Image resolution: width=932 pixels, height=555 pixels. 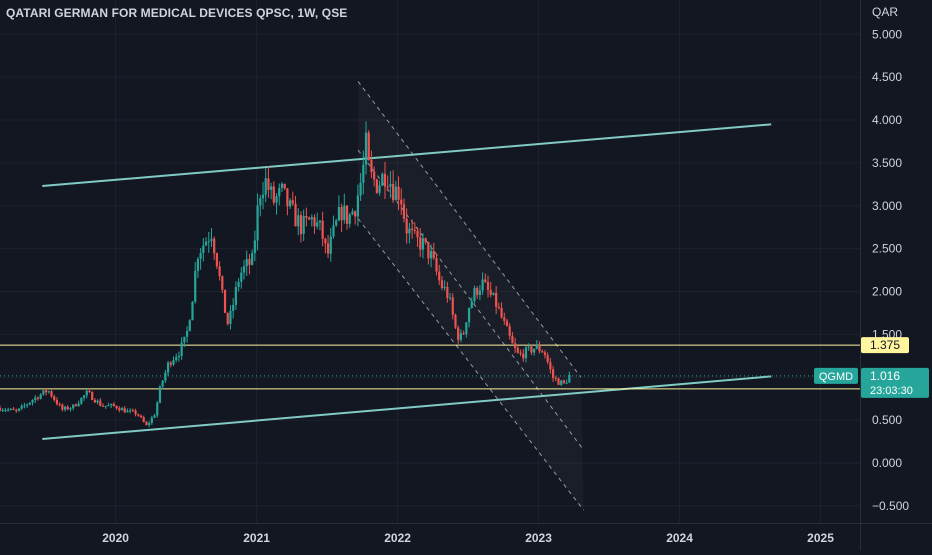 What do you see at coordinates (471, 364) in the screenshot?
I see `channel-line-bottom` at bounding box center [471, 364].